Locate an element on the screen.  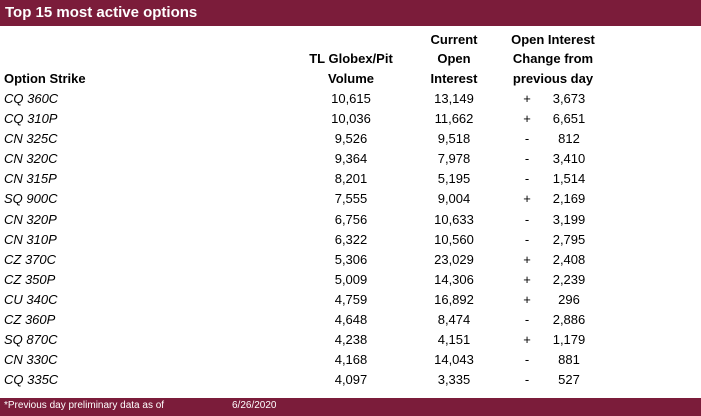
change-value-cell: 6,651 is located at coordinates (569, 119).